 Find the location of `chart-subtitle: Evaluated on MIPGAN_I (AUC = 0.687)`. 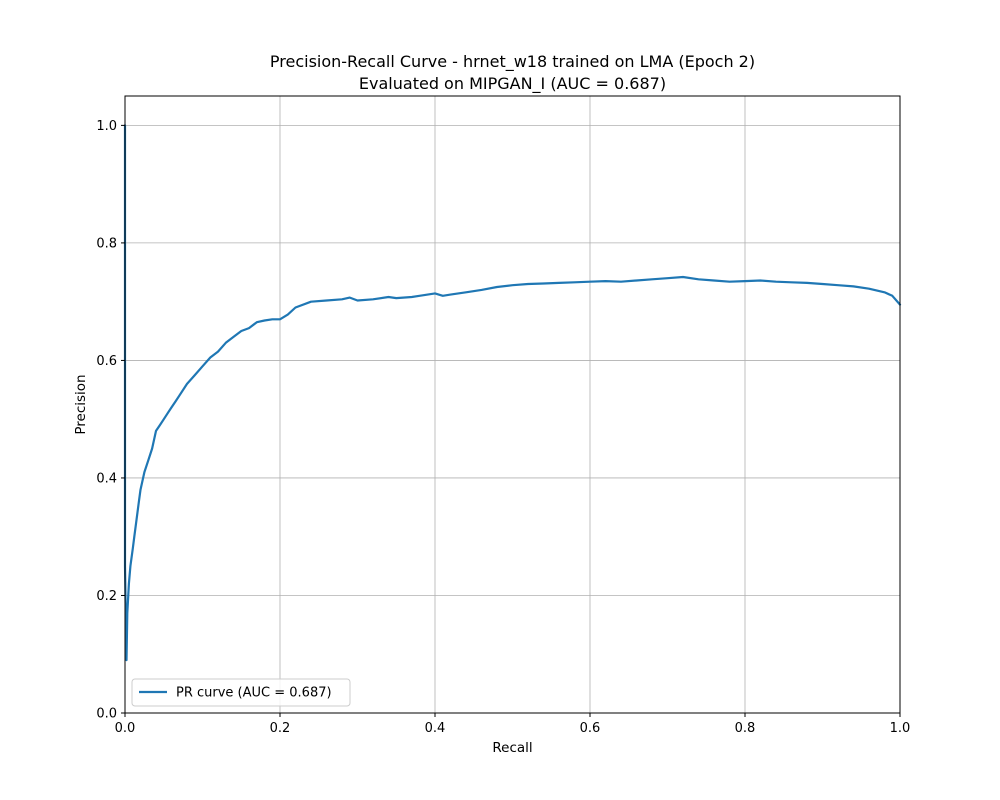

chart-subtitle: Evaluated on MIPGAN_I (AUC = 0.687) is located at coordinates (512, 84).